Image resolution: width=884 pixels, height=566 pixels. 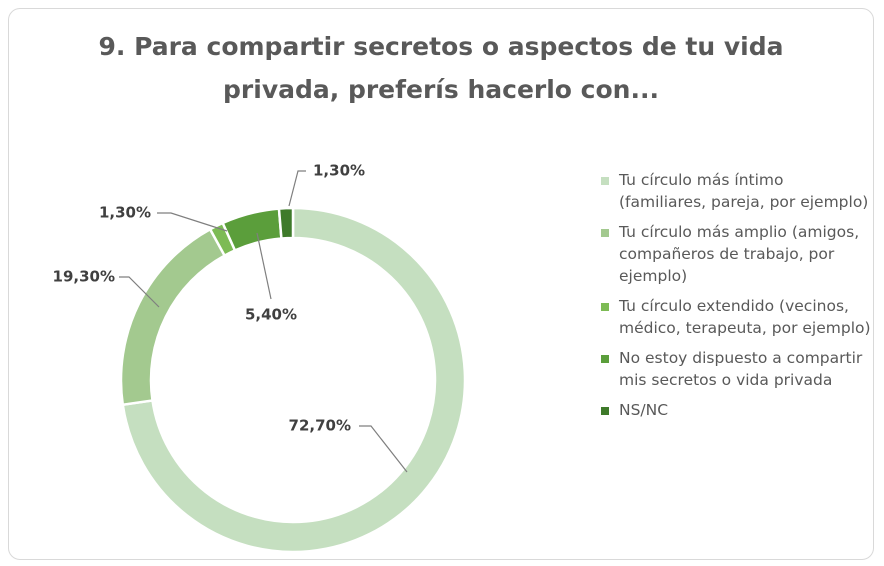 I want to click on data-label: 72,70%, so click(x=320, y=426).